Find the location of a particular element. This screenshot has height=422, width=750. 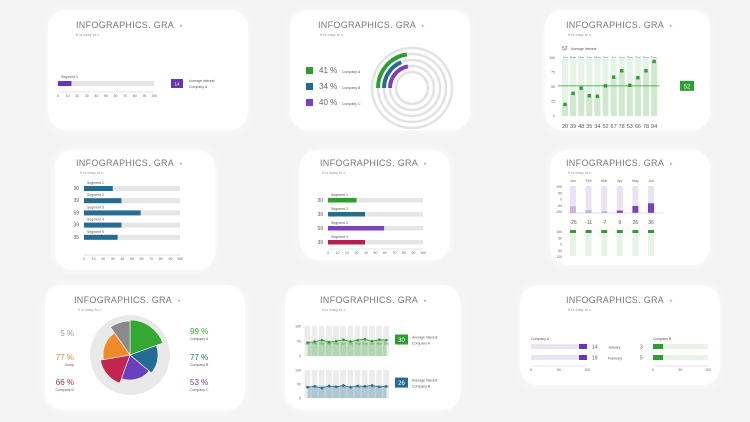

legend-label: Company A is located at coordinates (351, 72).